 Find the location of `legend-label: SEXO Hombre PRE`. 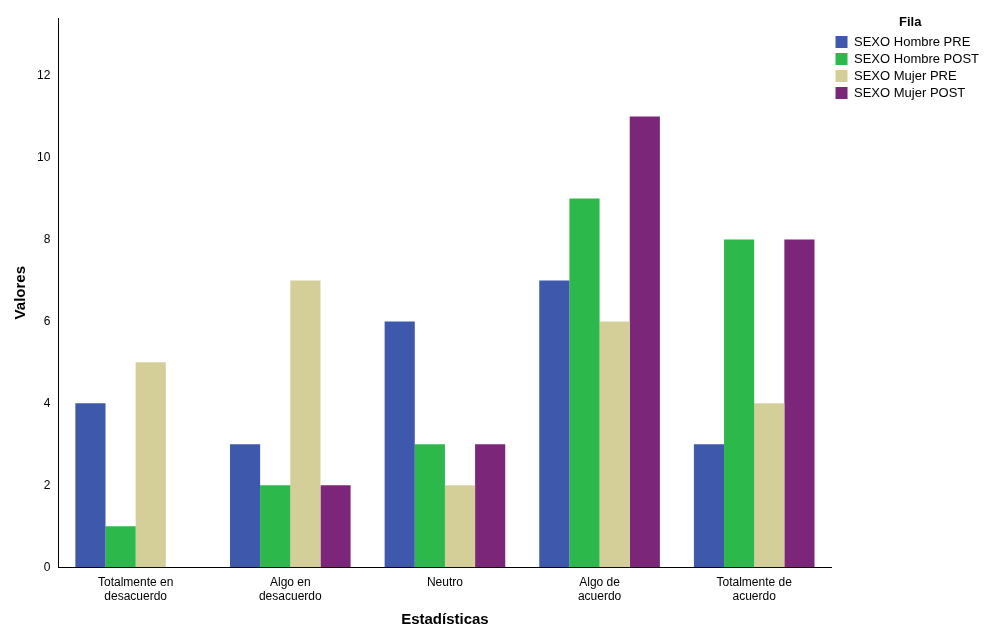

legend-label: SEXO Hombre PRE is located at coordinates (912, 41).